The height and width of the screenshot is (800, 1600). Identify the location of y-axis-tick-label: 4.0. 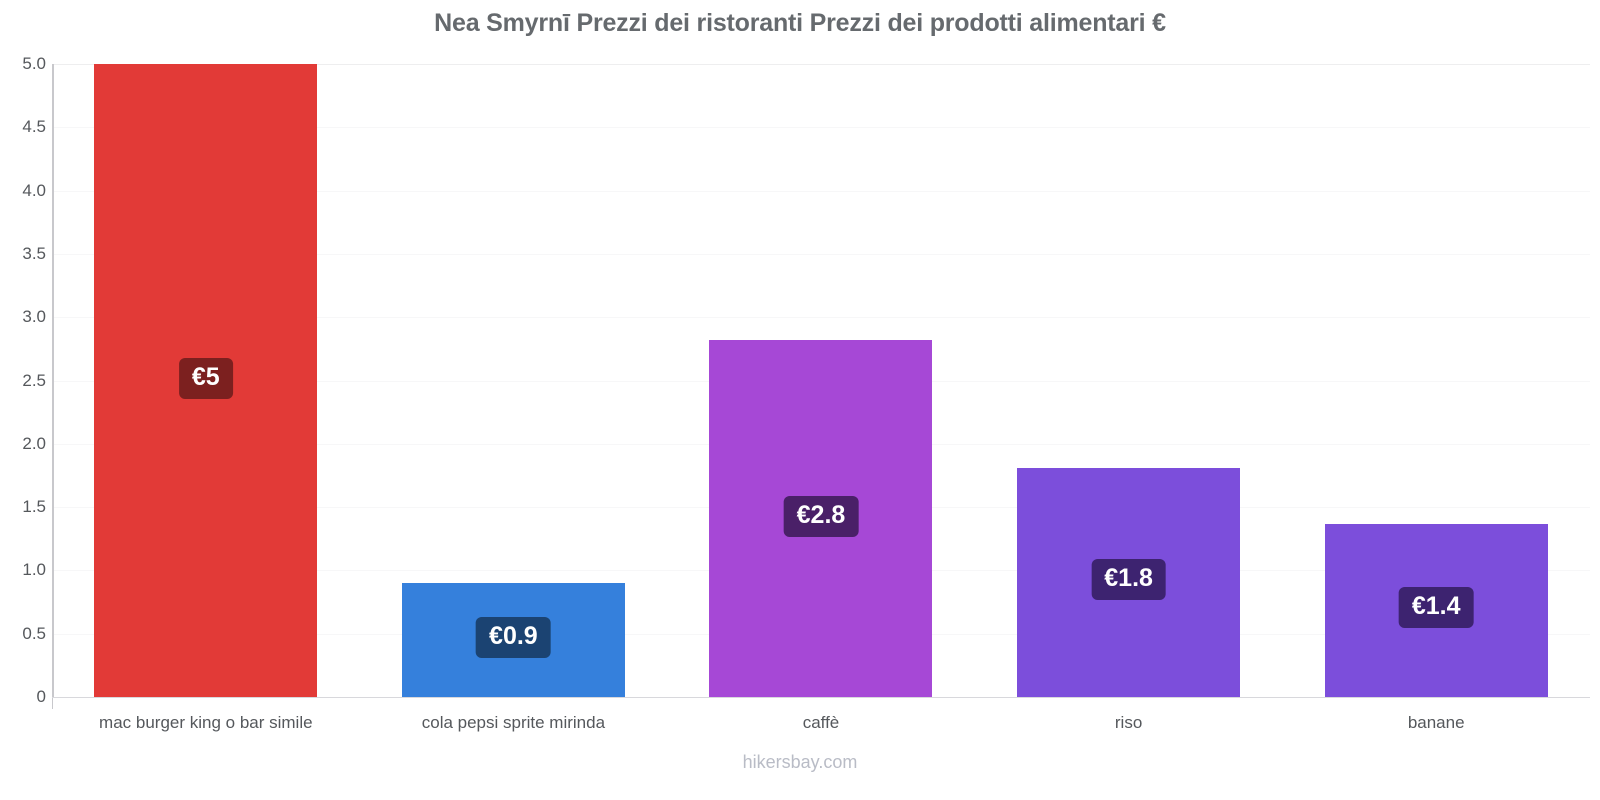
(34, 190).